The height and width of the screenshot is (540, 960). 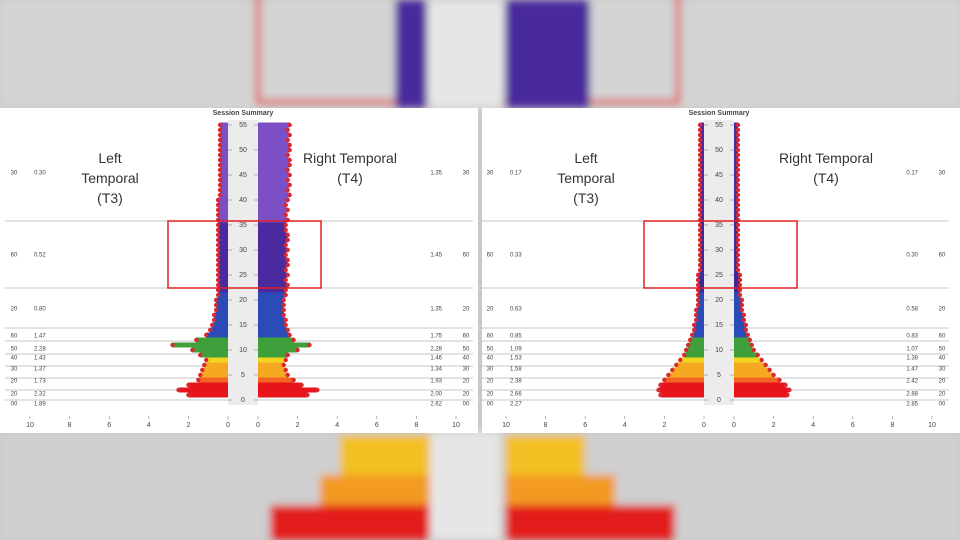 What do you see at coordinates (516, 405) in the screenshot?
I see `band-value: 2.27` at bounding box center [516, 405].